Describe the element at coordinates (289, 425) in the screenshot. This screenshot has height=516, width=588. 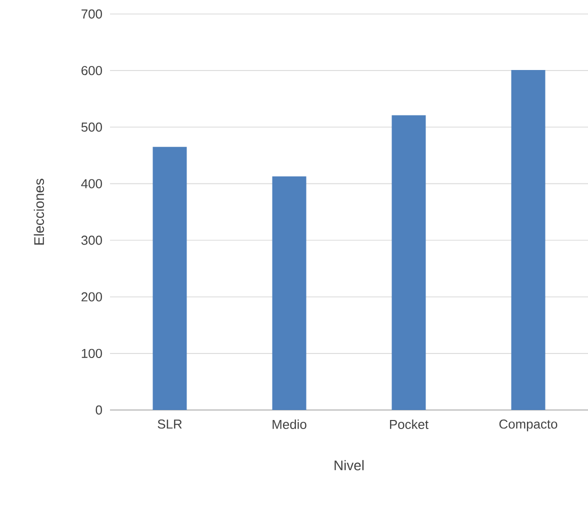
I see `x-tick-label: Medio` at that location.